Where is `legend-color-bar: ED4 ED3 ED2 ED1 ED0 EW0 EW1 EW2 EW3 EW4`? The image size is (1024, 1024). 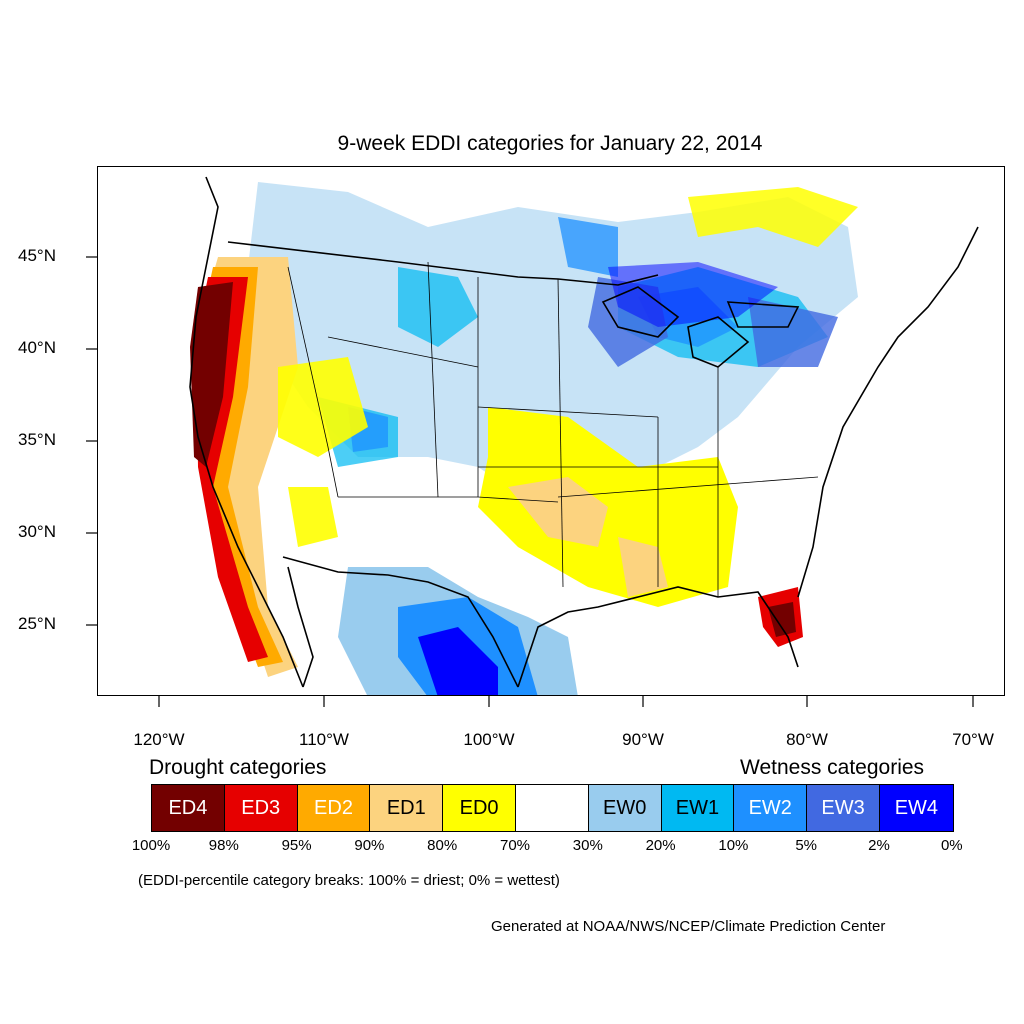 legend-color-bar: ED4 ED3 ED2 ED1 ED0 EW0 EW1 EW2 EW3 EW4 is located at coordinates (552, 808).